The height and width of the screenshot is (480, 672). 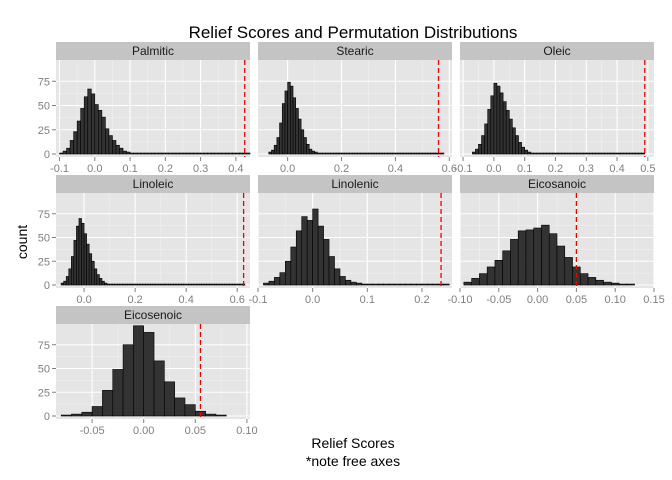 What do you see at coordinates (557, 184) in the screenshot?
I see `facet-strip-eicosanoic` at bounding box center [557, 184].